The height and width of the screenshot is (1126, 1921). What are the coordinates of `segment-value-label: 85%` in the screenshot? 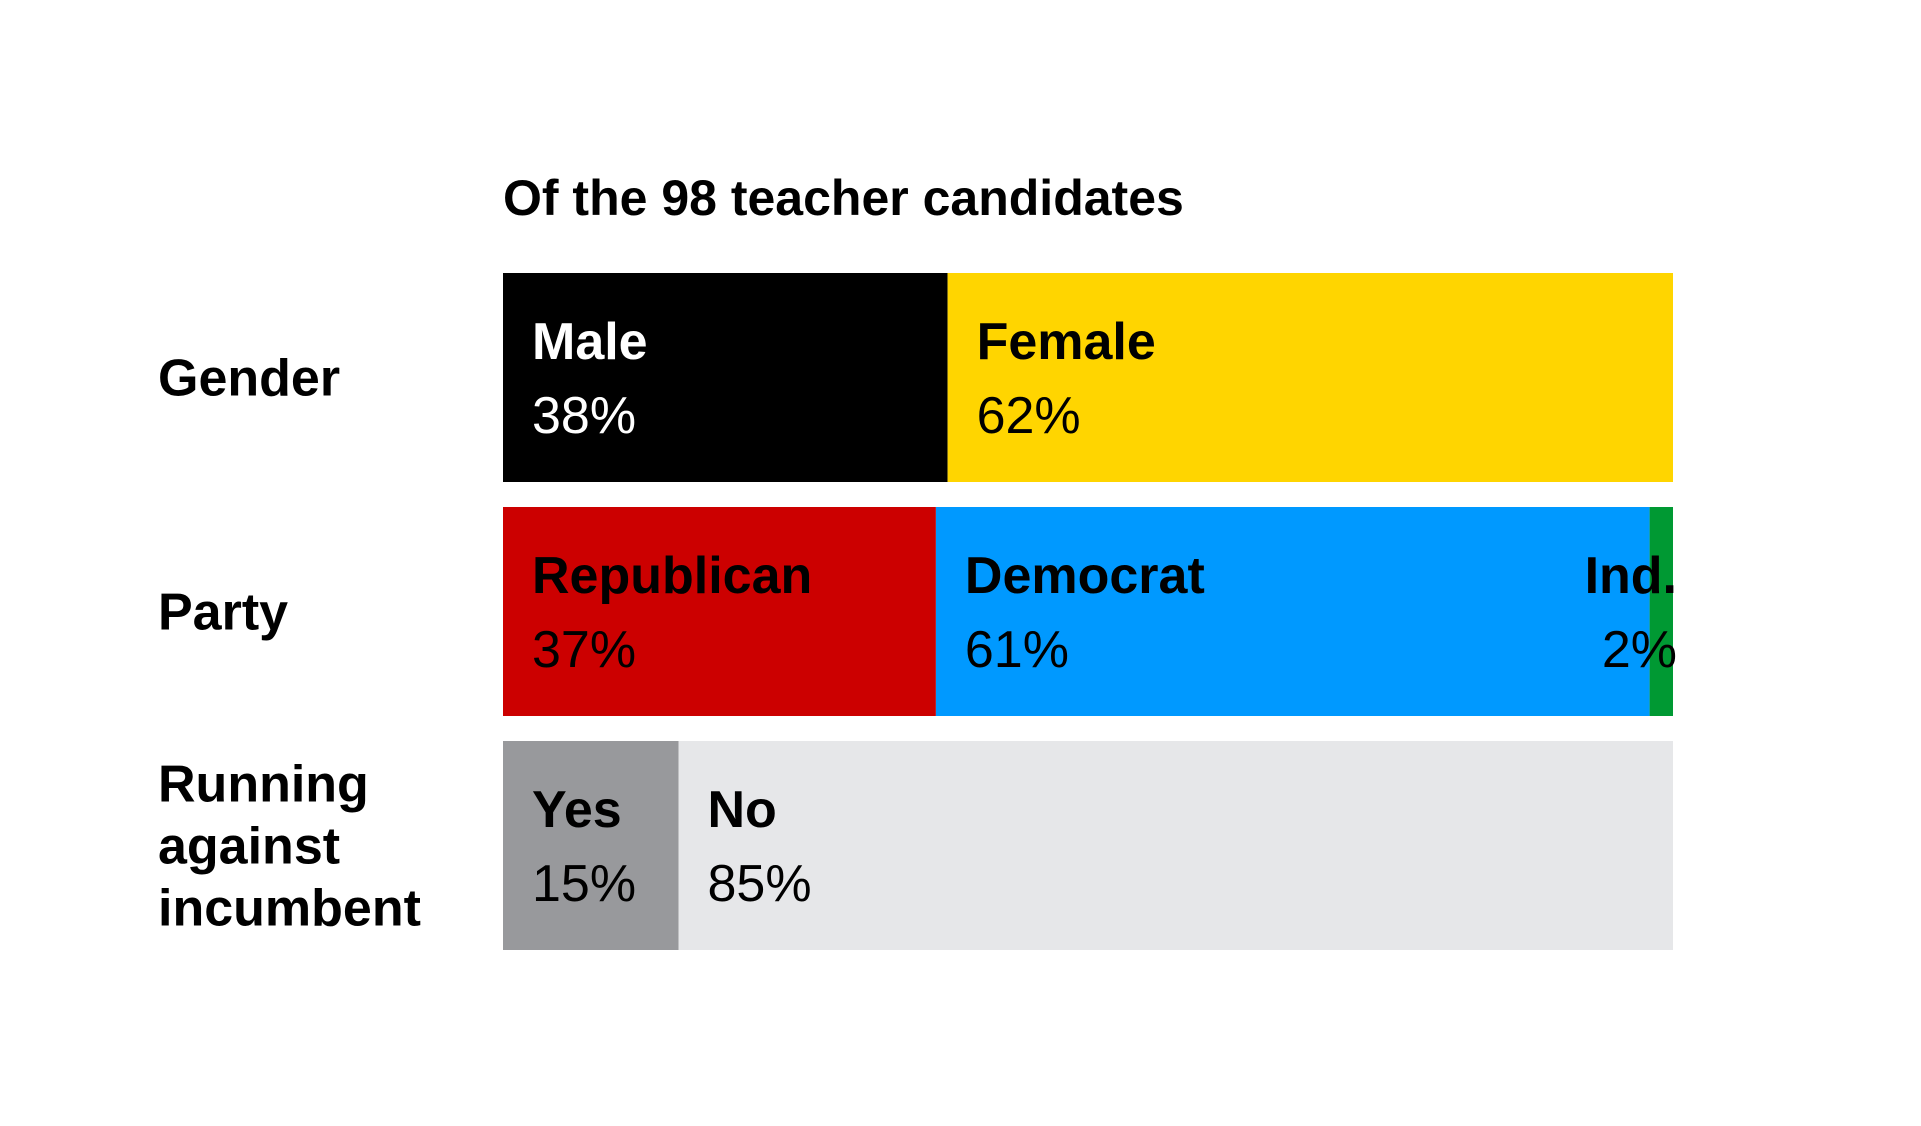 It's located at (760, 884).